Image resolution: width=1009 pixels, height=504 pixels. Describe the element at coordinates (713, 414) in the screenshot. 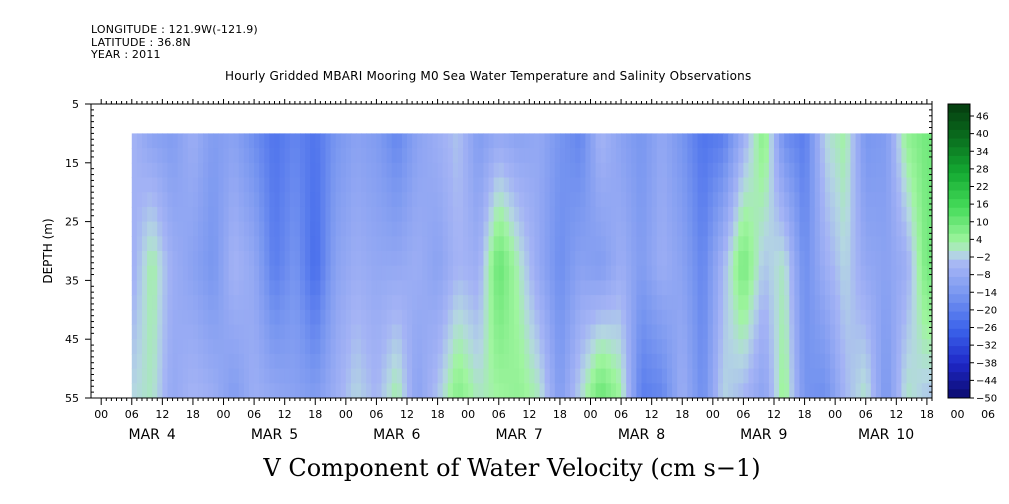

I see `x-hour-label: 00` at that location.